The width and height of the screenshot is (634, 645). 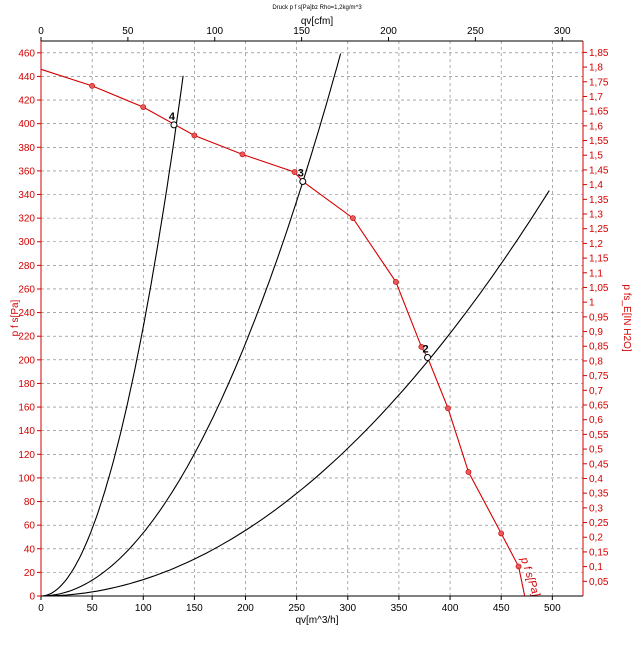 I want to click on tick-label-right: 1,65, so click(x=599, y=112).